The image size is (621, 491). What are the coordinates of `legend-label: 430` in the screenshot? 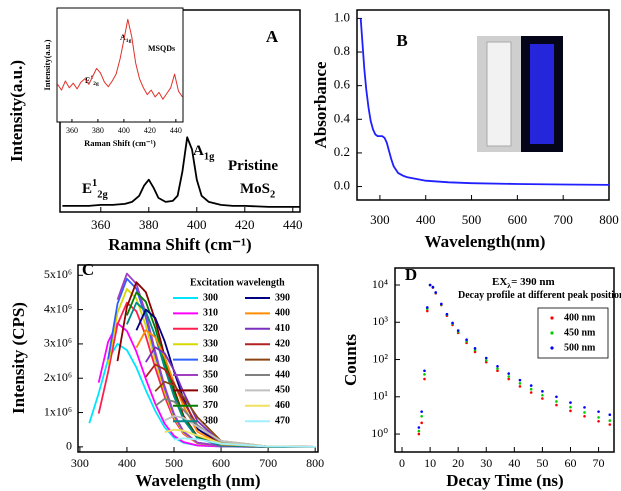 It's located at (282, 359).